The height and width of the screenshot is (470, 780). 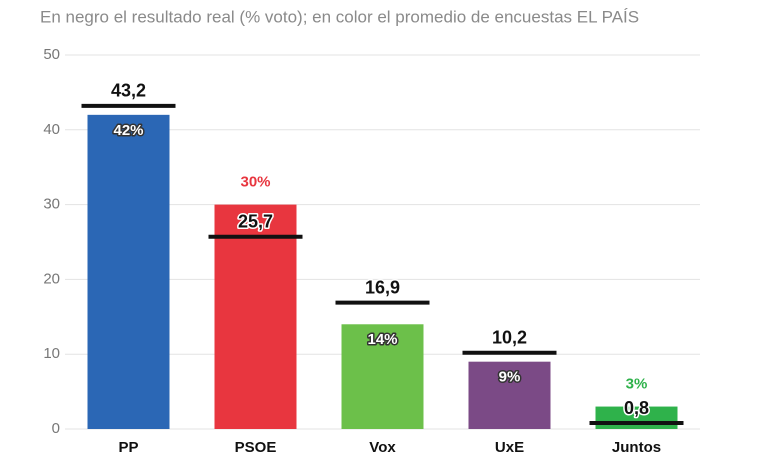 What do you see at coordinates (509, 447) in the screenshot?
I see `x-tick-label: UxE` at bounding box center [509, 447].